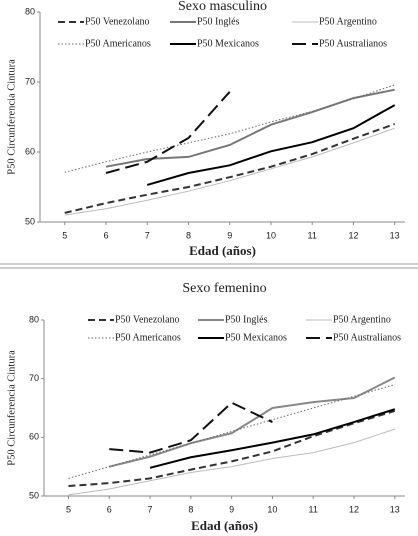 The height and width of the screenshot is (536, 418). Describe the element at coordinates (222, 7) in the screenshot. I see `chart-title: Sexo masculino` at that location.